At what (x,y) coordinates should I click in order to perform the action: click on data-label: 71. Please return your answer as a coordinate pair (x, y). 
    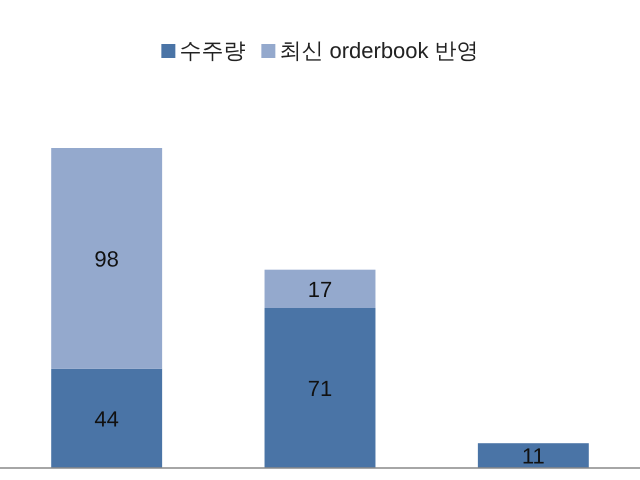
    Looking at the image, I should click on (320, 388).